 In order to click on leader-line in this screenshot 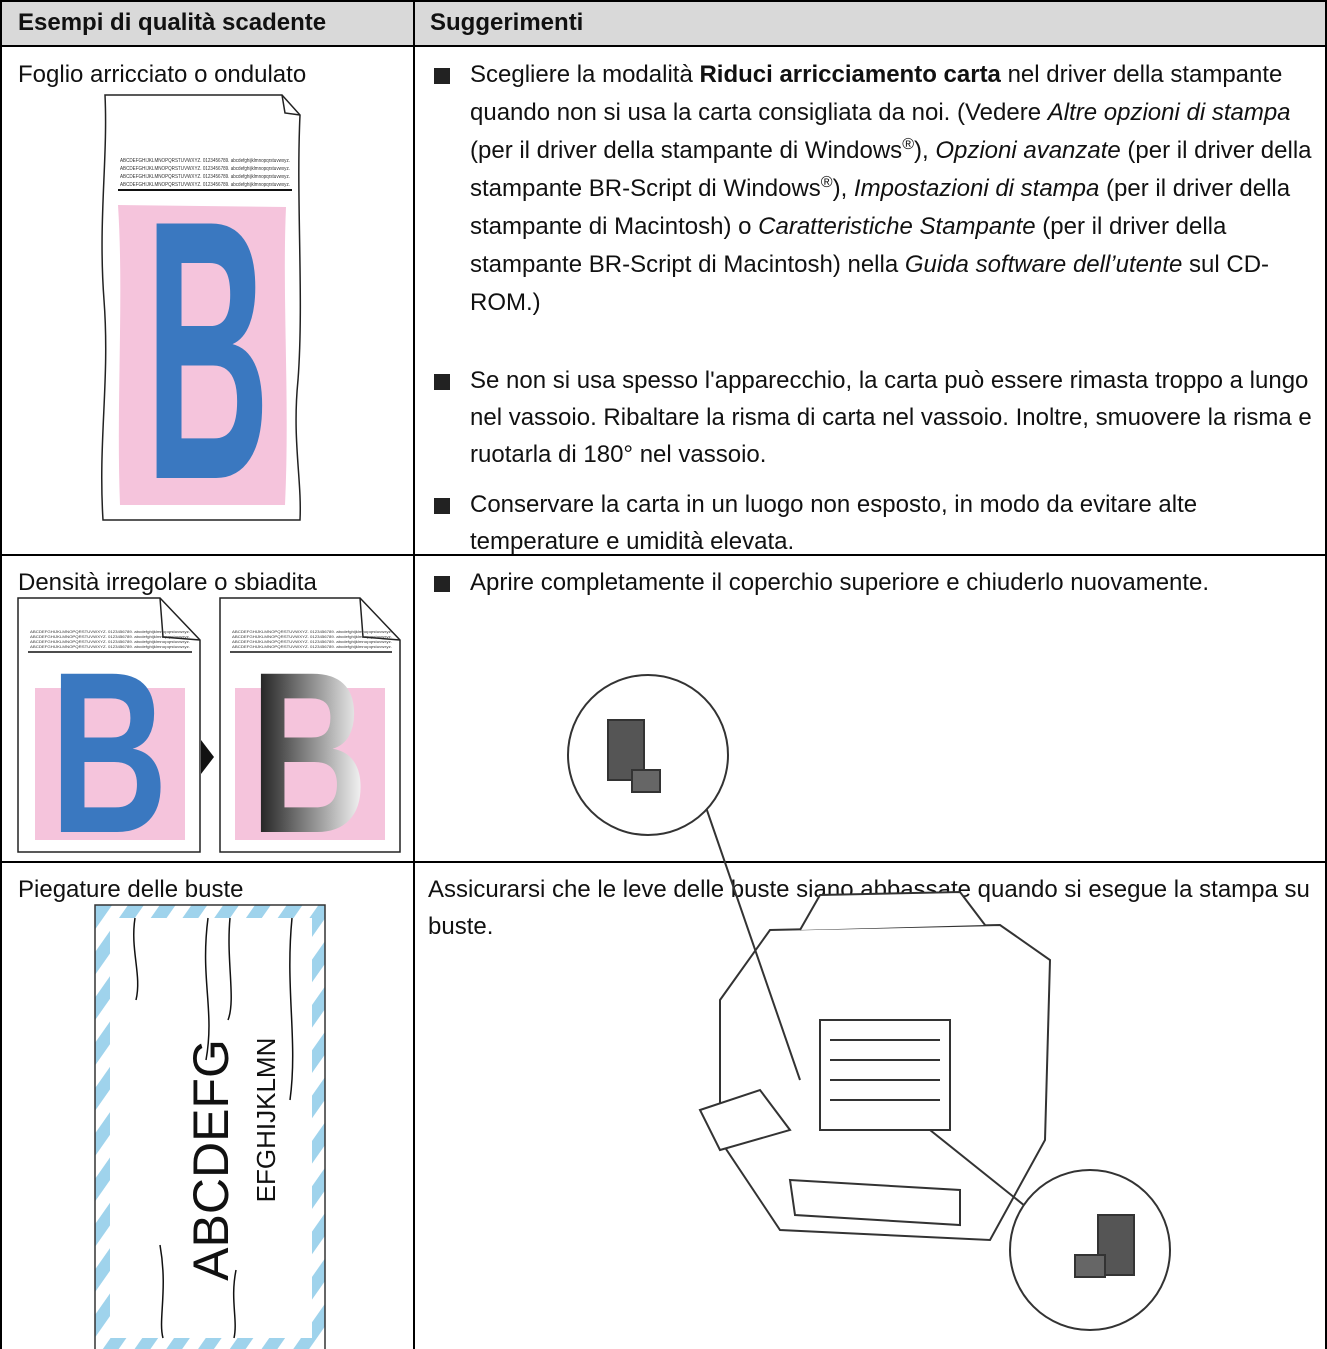, I will do `click(980, 1170)`.